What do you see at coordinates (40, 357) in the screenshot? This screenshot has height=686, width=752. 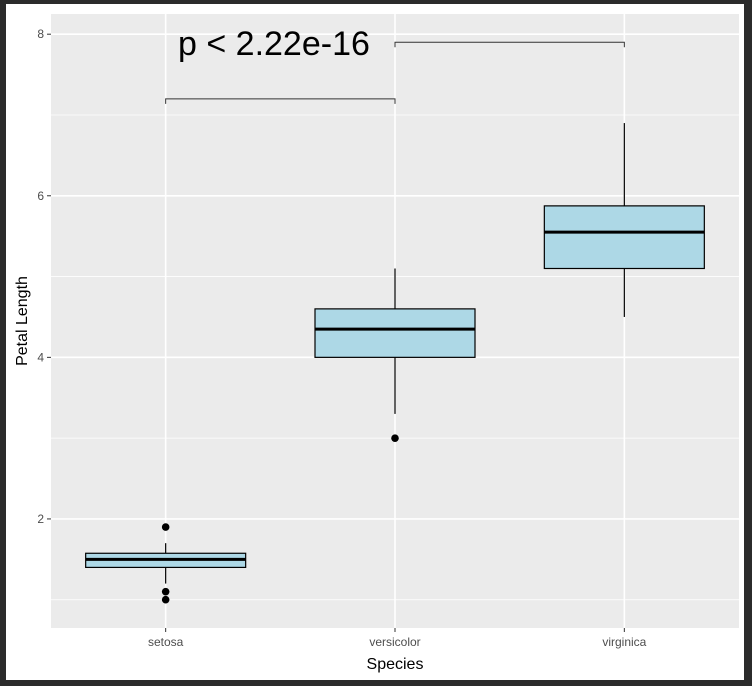 I see `y-tick-label: 4` at bounding box center [40, 357].